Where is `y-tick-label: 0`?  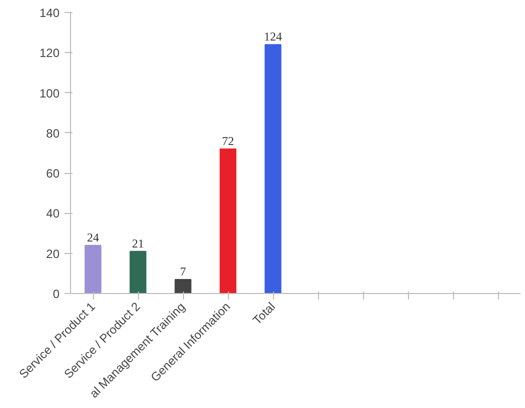 y-tick-label: 0 is located at coordinates (56, 294).